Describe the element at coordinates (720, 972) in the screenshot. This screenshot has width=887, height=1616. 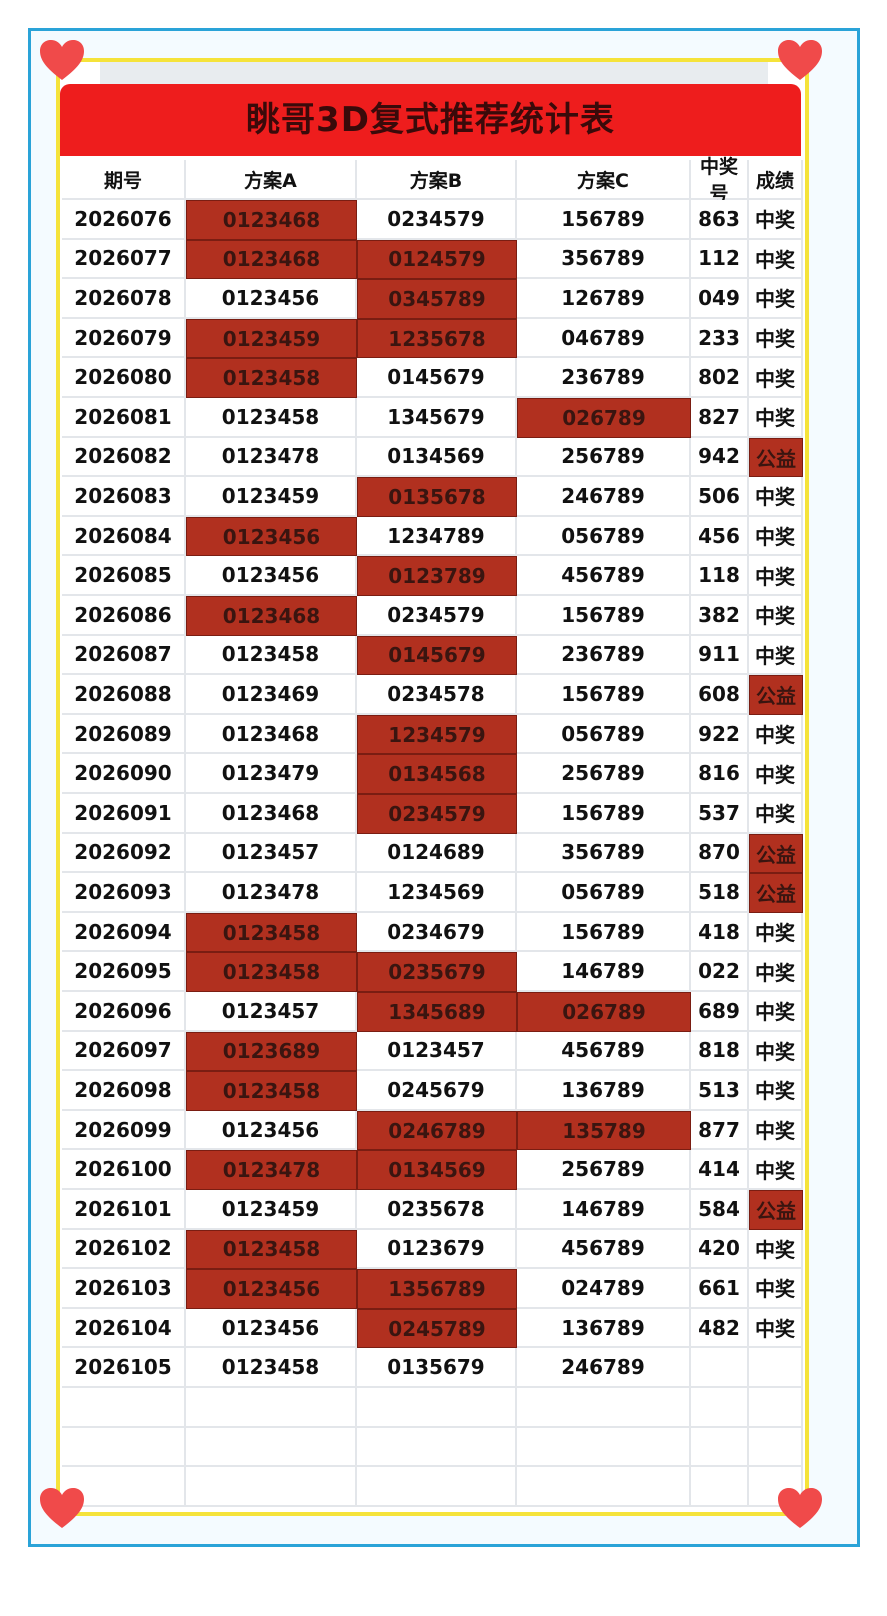
I see `table-cell: 022` at that location.